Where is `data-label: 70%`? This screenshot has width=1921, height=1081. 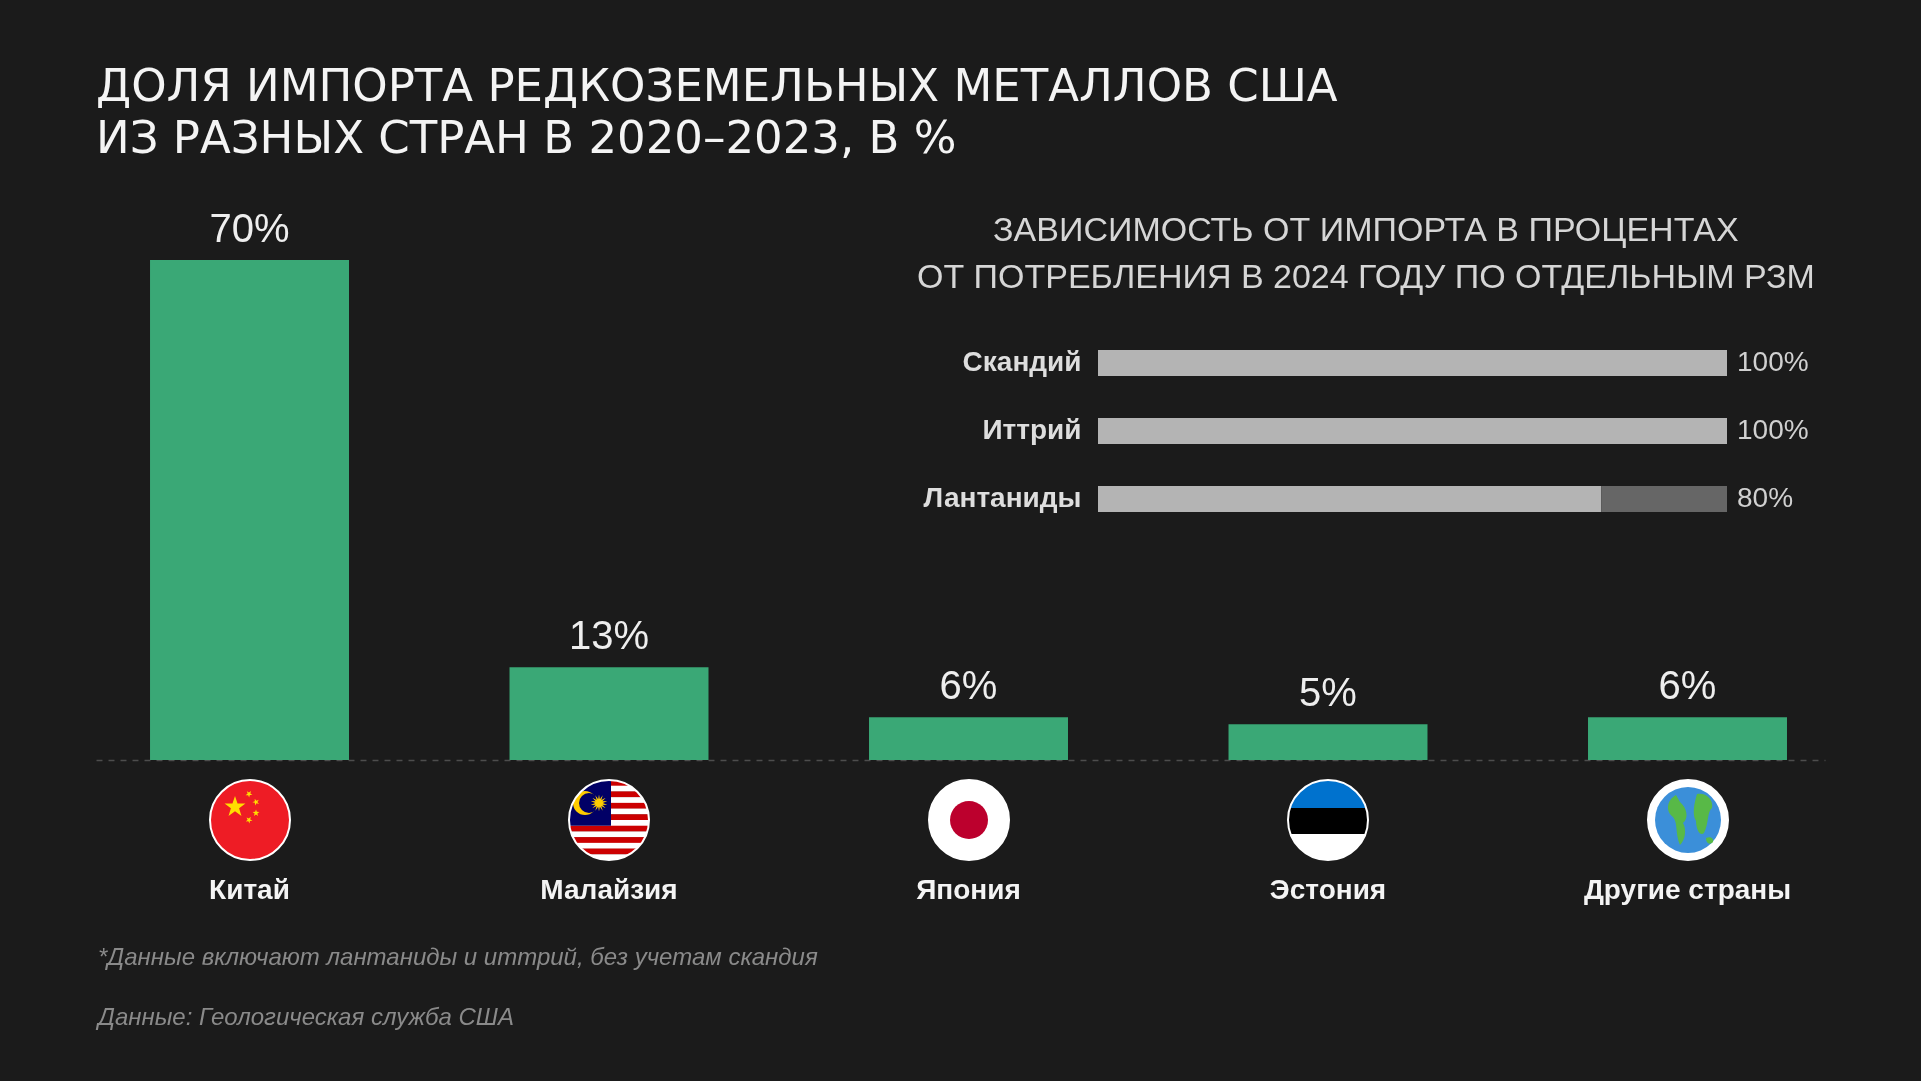 data-label: 70% is located at coordinates (249, 228).